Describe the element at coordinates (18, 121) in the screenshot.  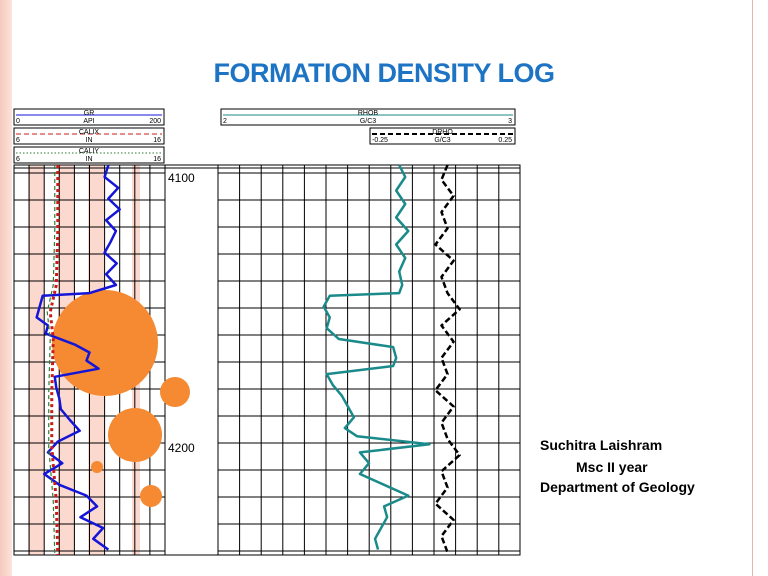
I see `header-scale-min: 0` at that location.